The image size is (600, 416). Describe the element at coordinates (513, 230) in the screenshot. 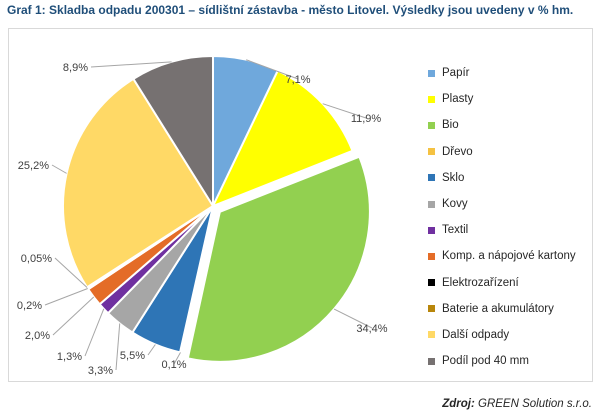

I see `legend-item: Textil` at that location.